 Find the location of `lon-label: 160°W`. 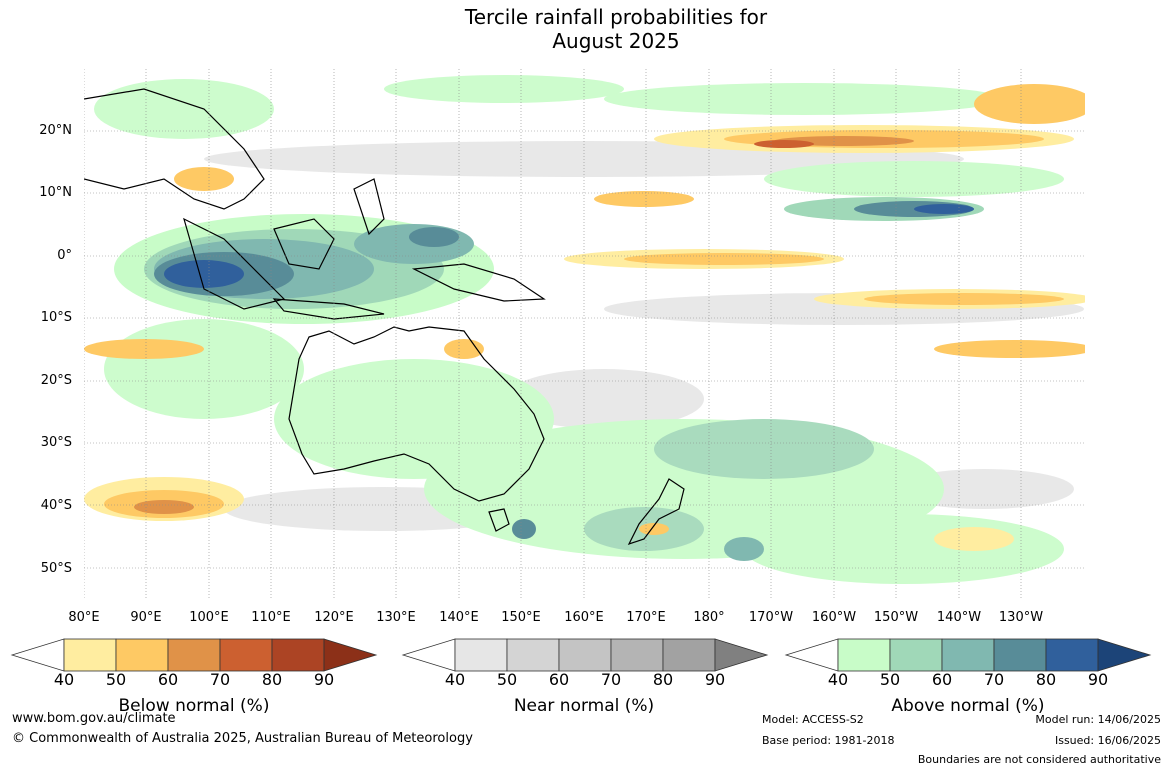

lon-label: 160°W is located at coordinates (834, 617).